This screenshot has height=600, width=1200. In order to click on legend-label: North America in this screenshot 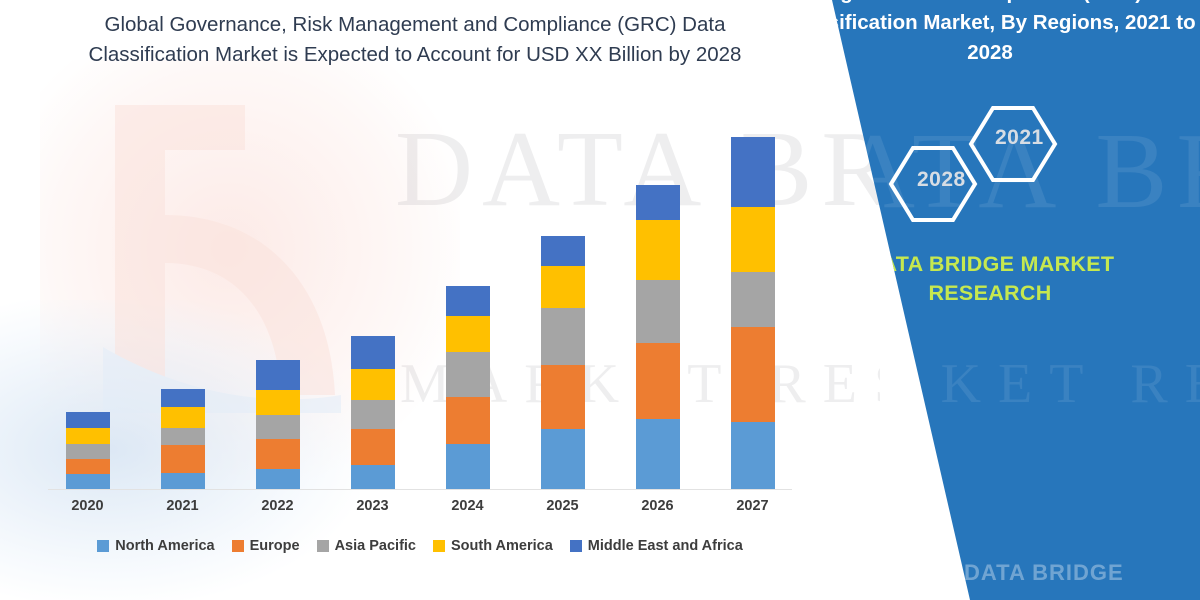, I will do `click(165, 546)`.